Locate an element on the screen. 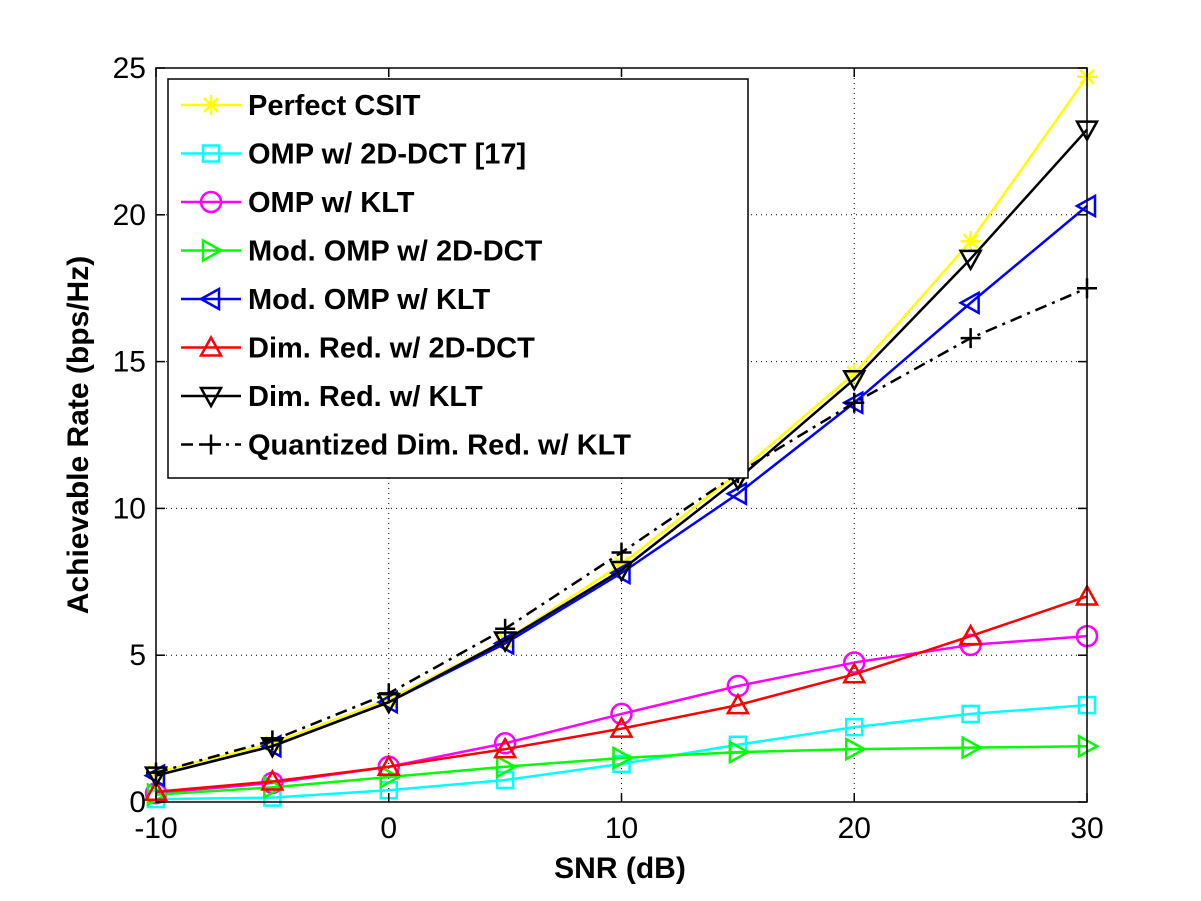 The image size is (1201, 901). legend-entry-2: OMP w/ 2D-DCT [17] is located at coordinates (353, 155).